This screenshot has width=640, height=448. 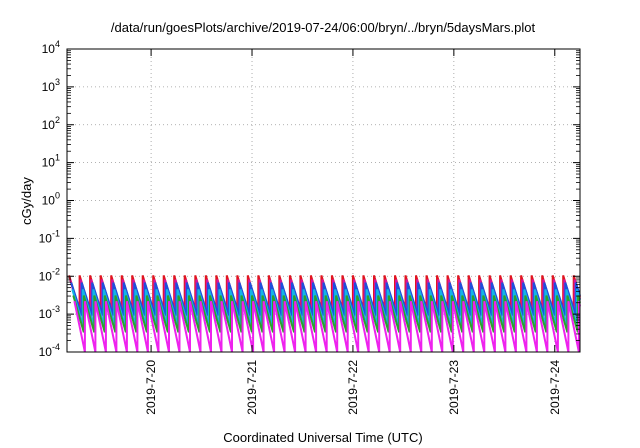 I want to click on x-tick-label: 2019-7-21, so click(x=252, y=387).